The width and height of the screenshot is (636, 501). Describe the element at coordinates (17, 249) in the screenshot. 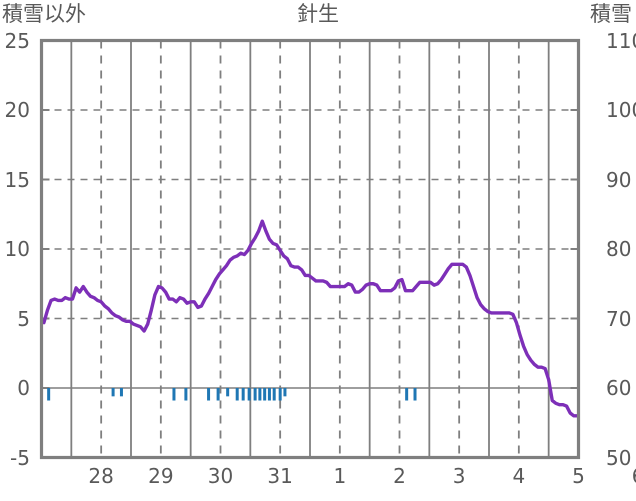

I see `ytick-label-left: 10` at that location.